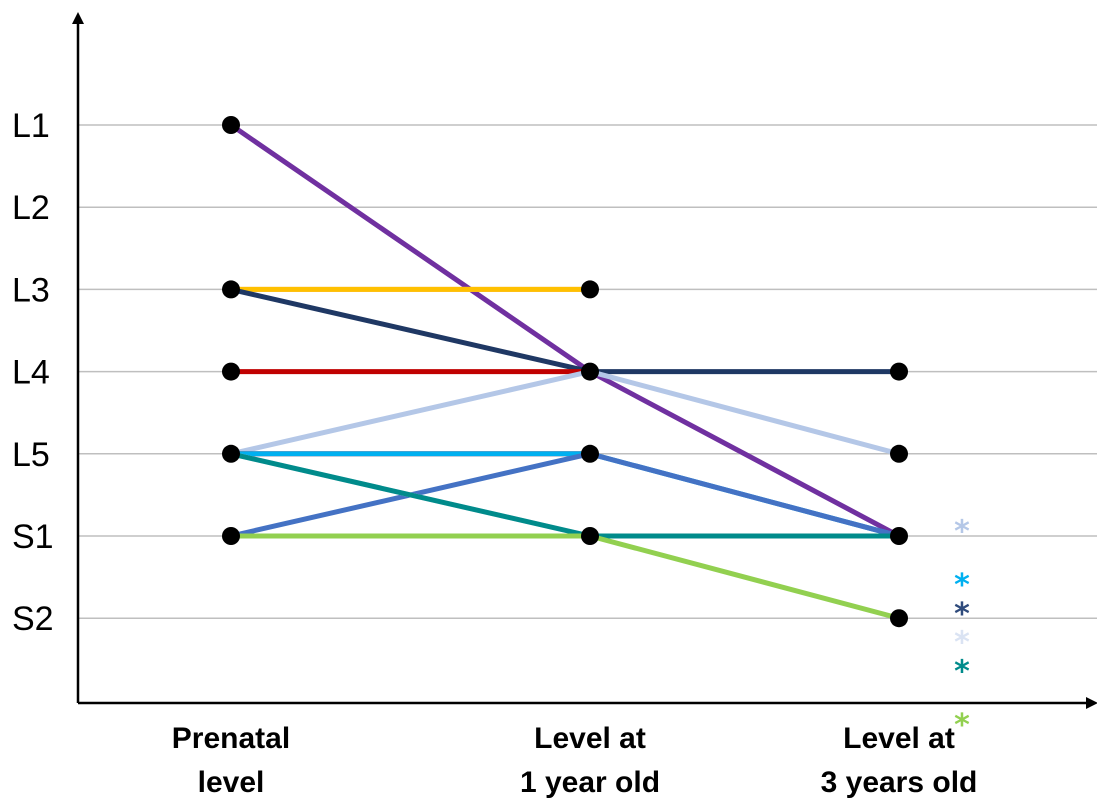 This screenshot has width=1097, height=807. What do you see at coordinates (33, 537) in the screenshot?
I see `y-tick-label-s1: S1` at bounding box center [33, 537].